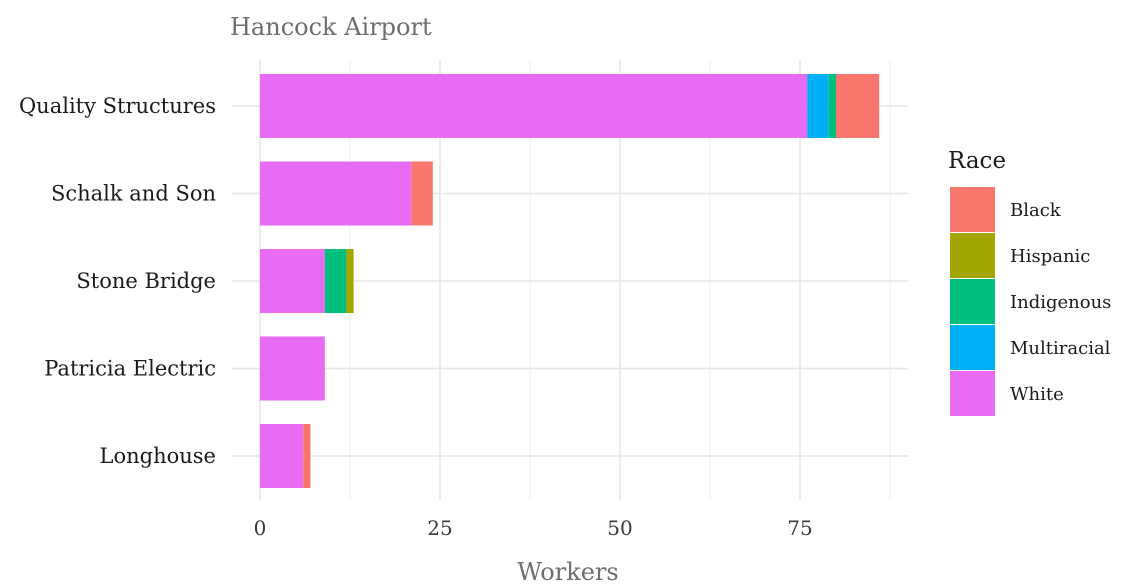 The height and width of the screenshot is (588, 1122). I want to click on bar-stone-bridge-white, so click(292, 281).